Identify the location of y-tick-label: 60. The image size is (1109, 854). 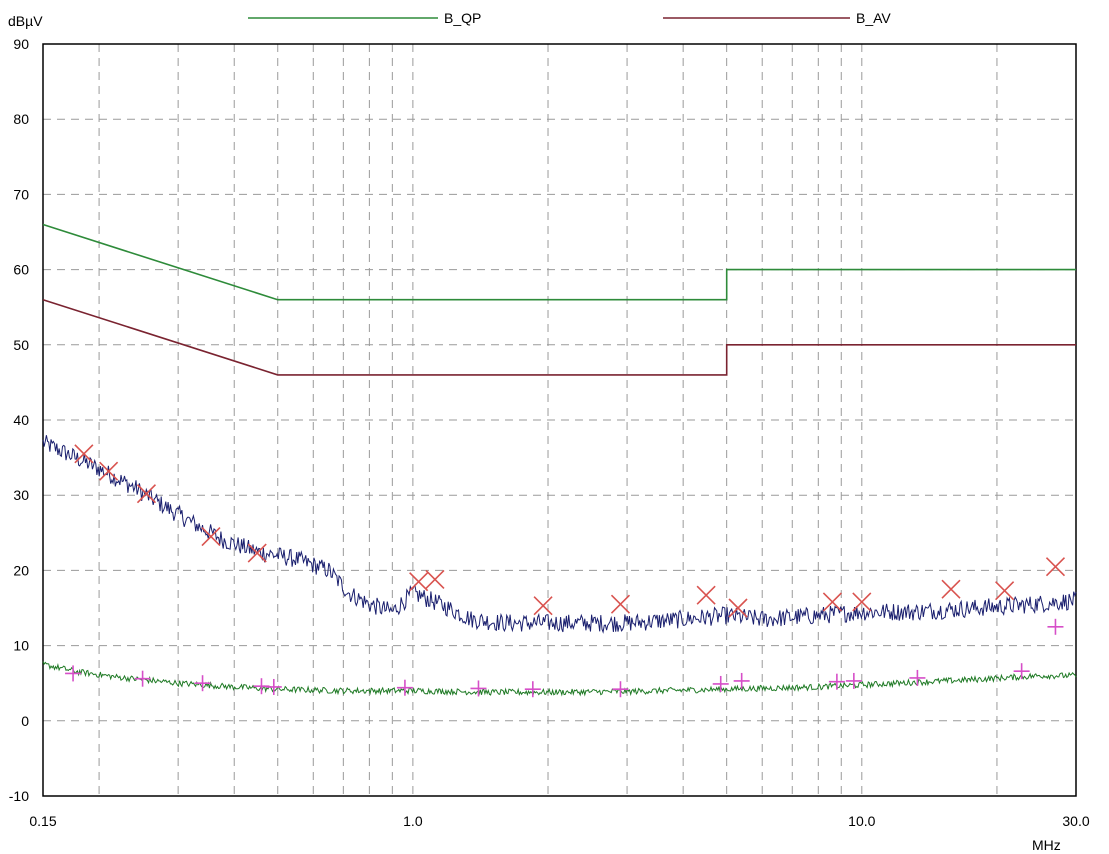
(21, 270).